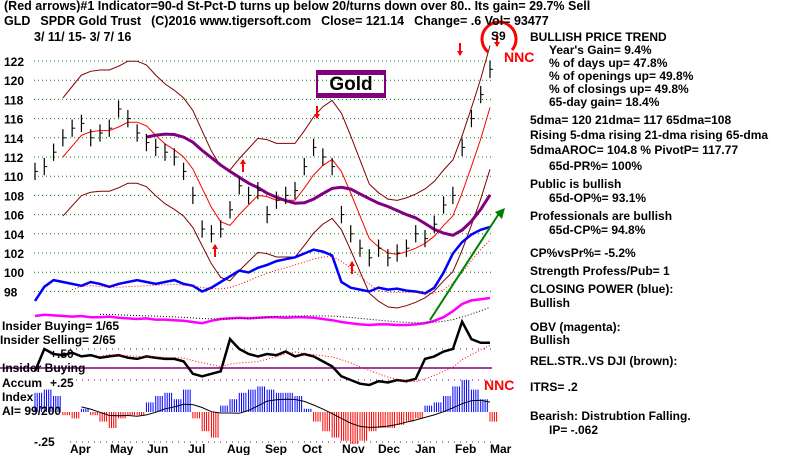  I want to click on years-gain: Year's Gain= 9.4%, so click(600, 50).